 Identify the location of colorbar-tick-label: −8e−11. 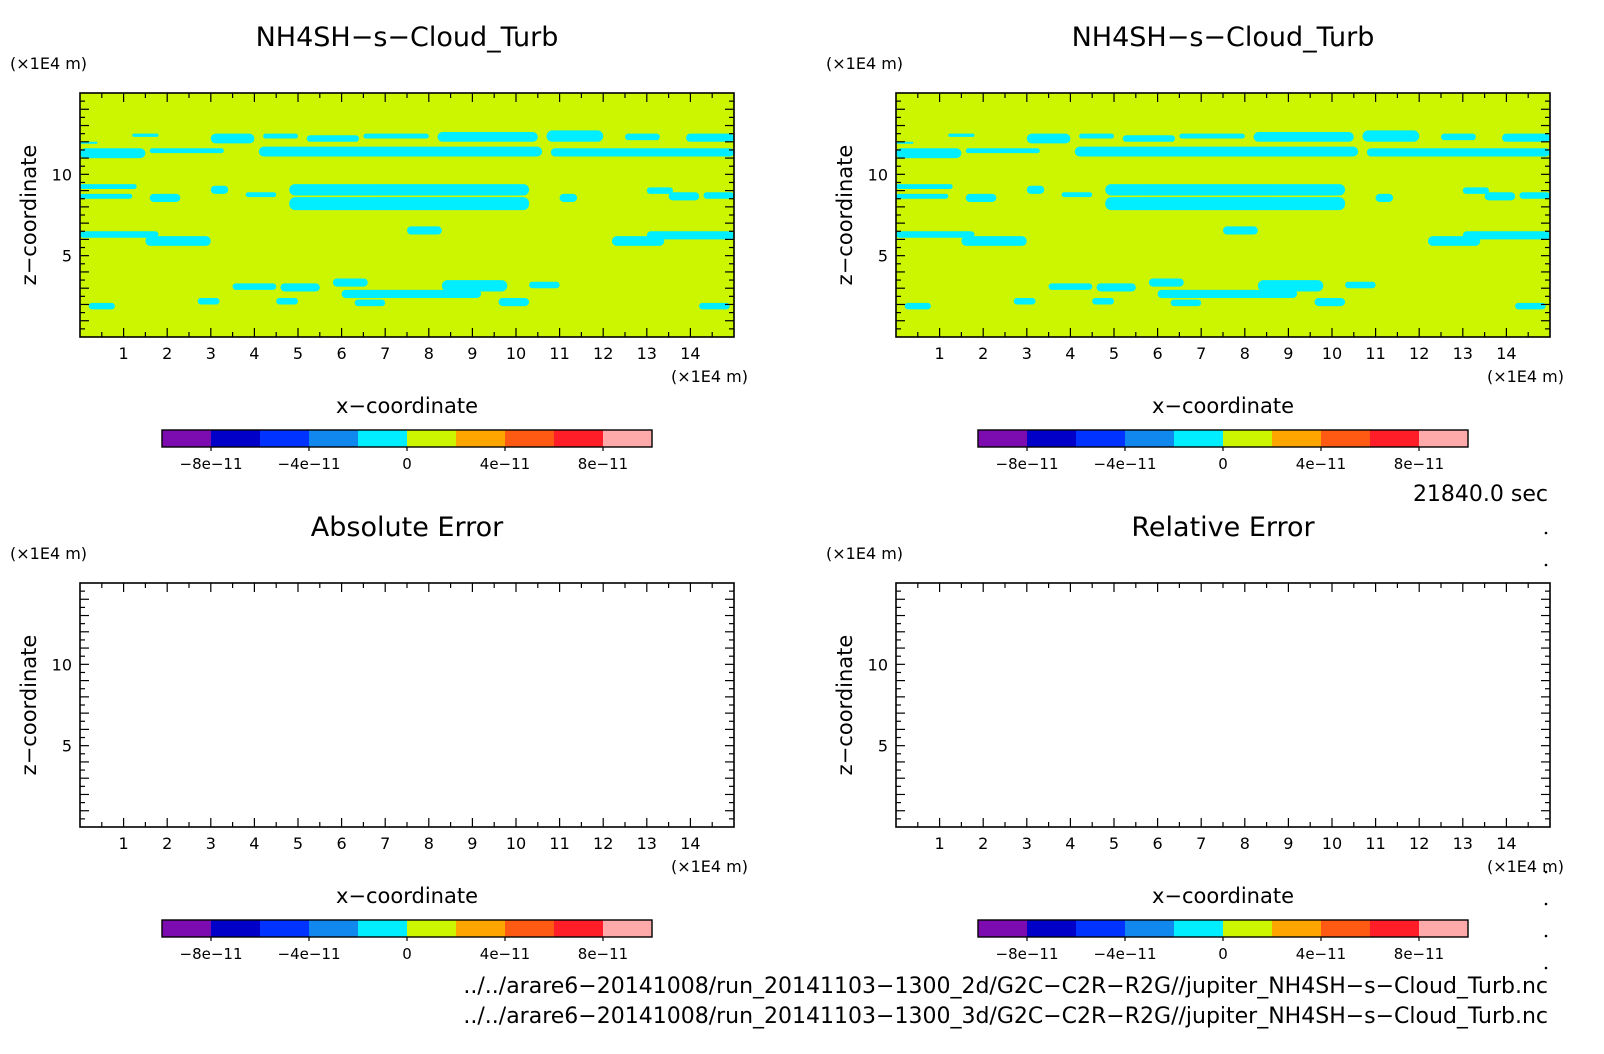
(1027, 954).